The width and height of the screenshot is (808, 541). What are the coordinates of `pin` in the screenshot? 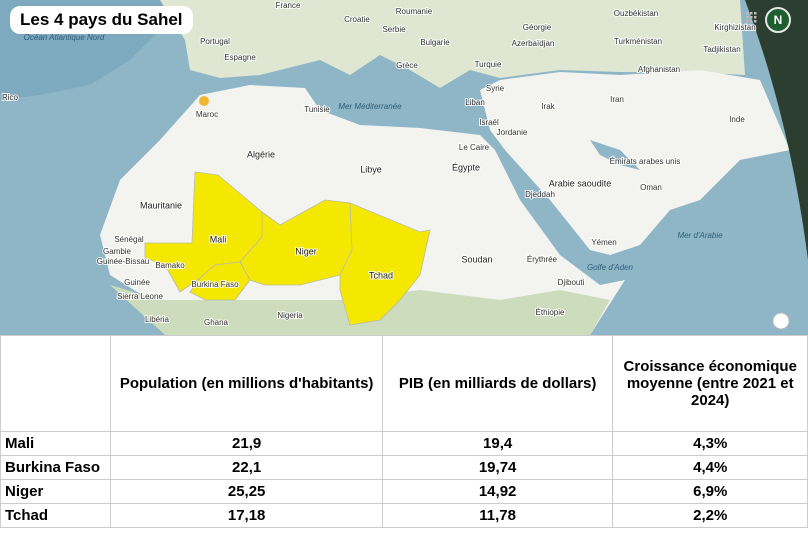 It's located at (204, 101).